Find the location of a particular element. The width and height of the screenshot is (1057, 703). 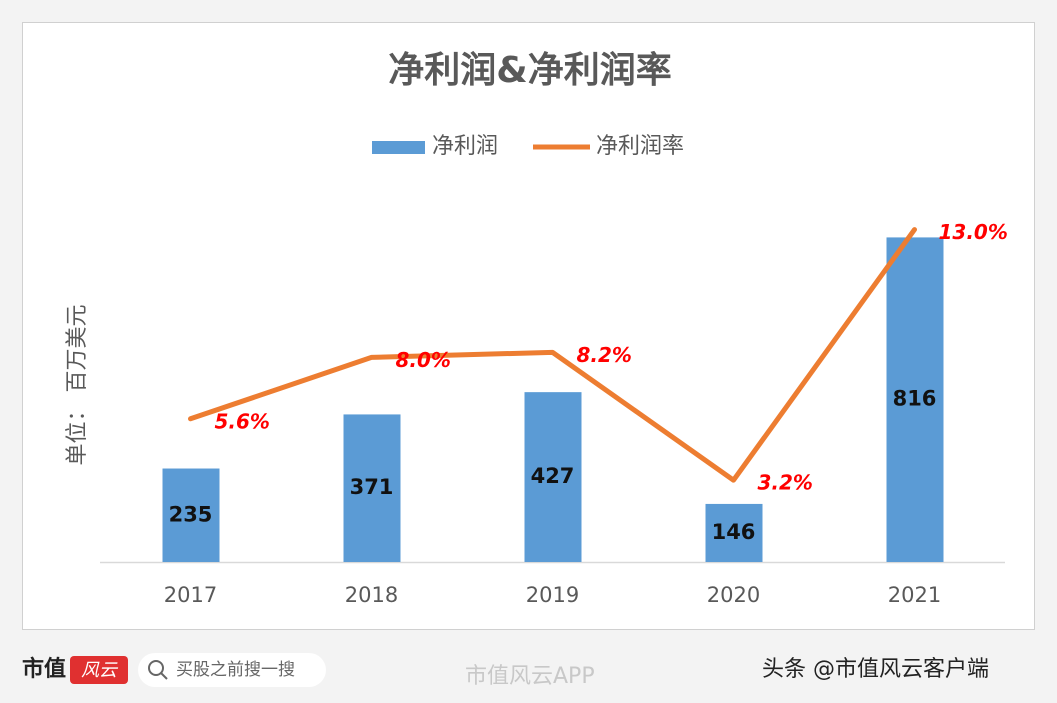

legend-swatch is located at coordinates (398, 147).